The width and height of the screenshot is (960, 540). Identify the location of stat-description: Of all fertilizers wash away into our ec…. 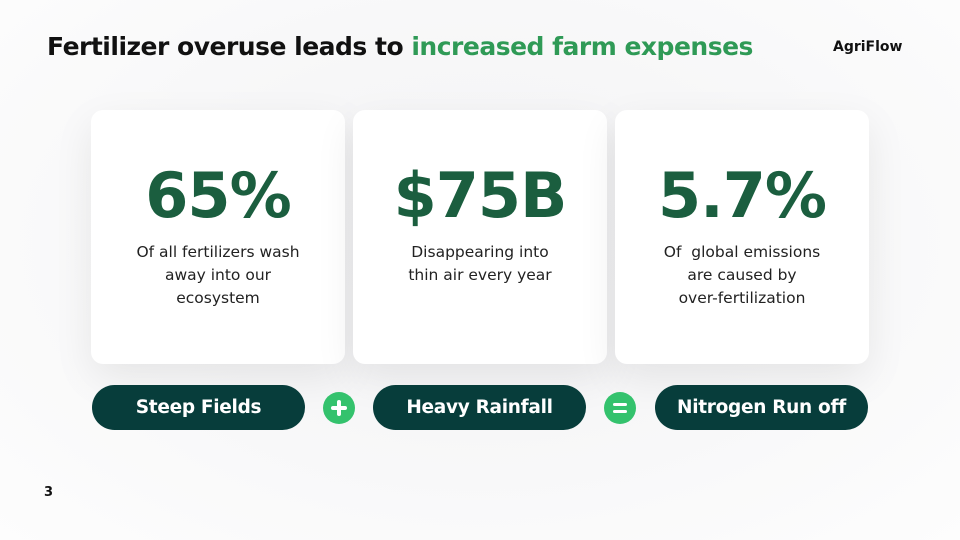
(218, 275).